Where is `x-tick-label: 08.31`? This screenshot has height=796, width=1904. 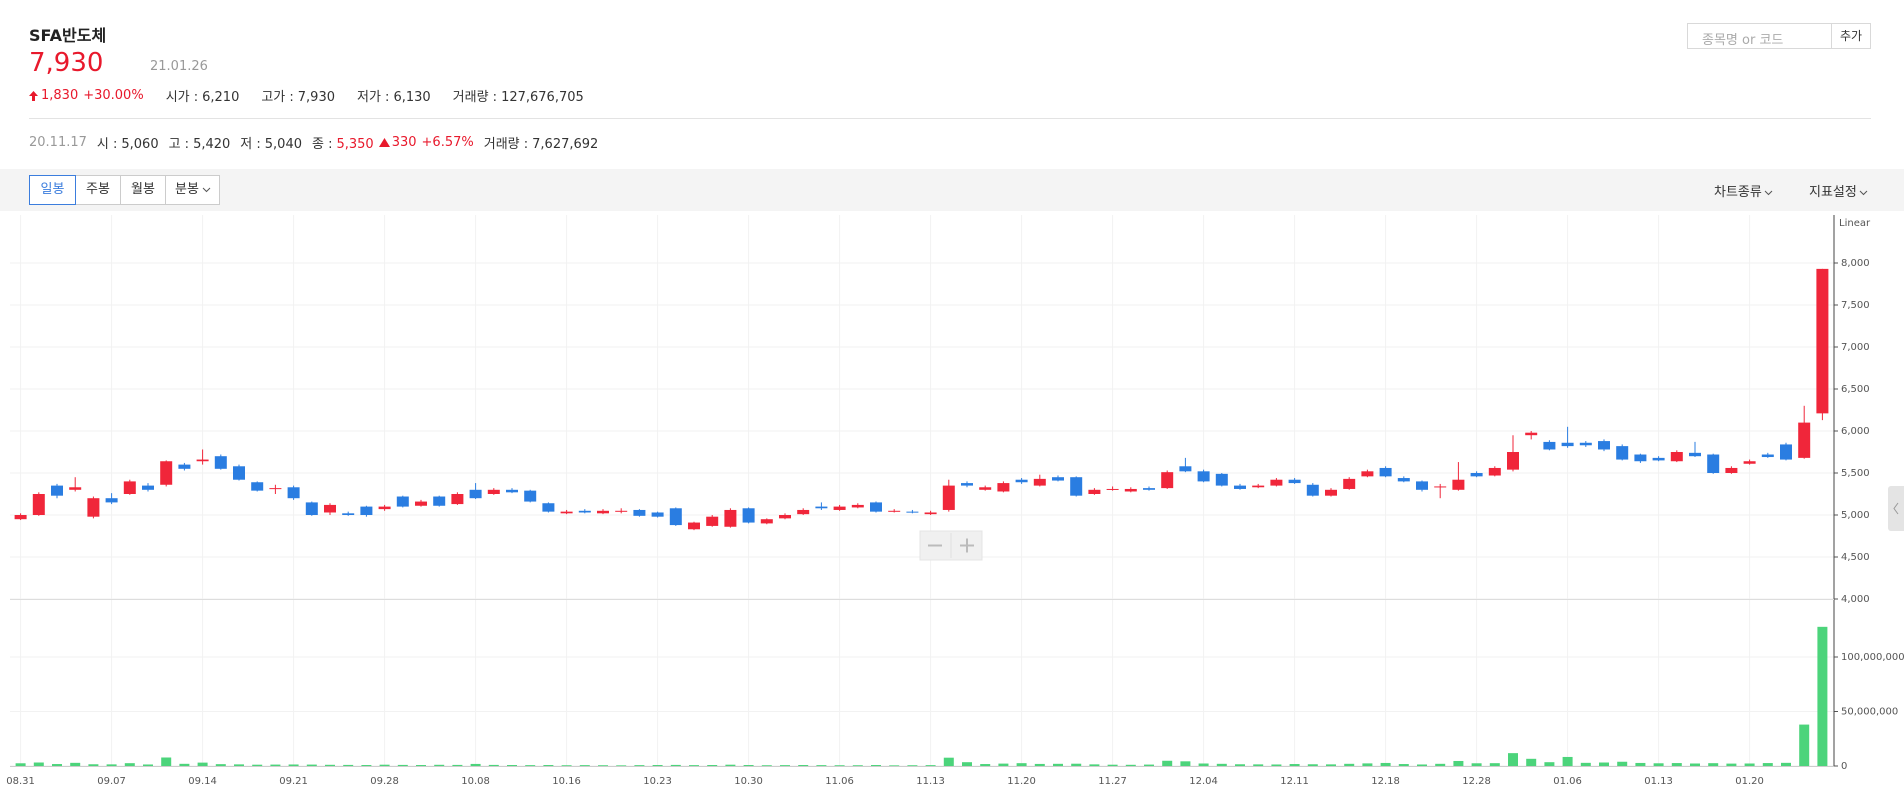
x-tick-label: 08.31 is located at coordinates (20, 781).